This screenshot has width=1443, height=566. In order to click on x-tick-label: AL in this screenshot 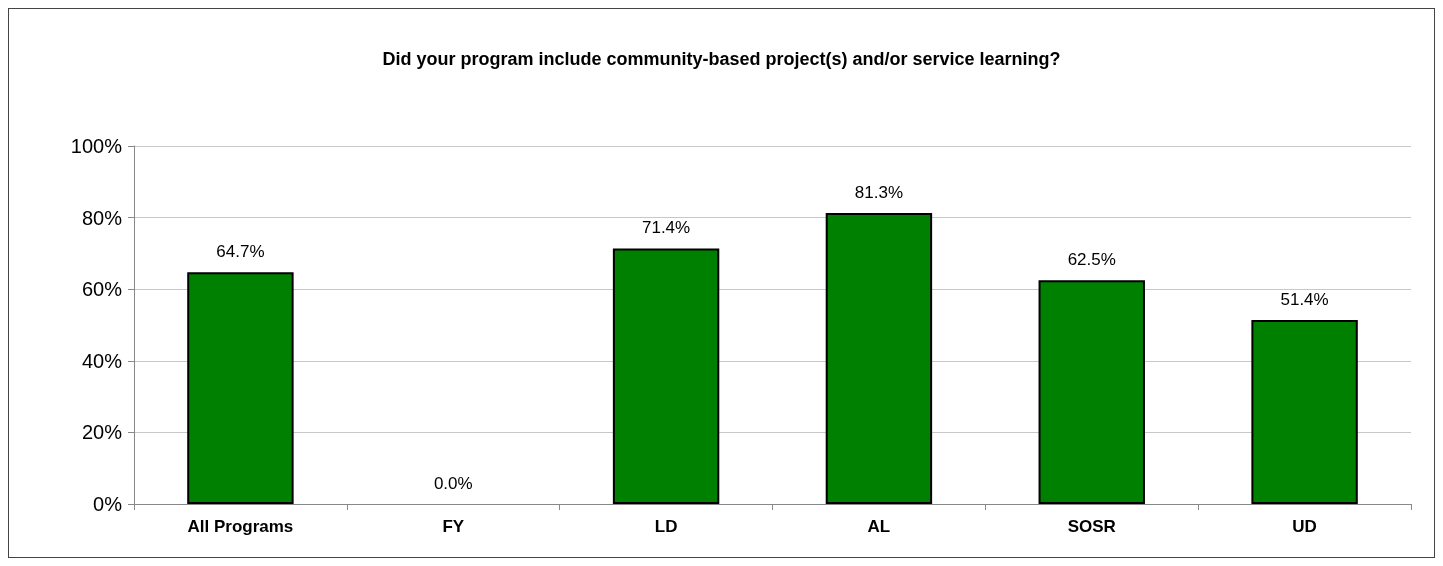, I will do `click(879, 526)`.